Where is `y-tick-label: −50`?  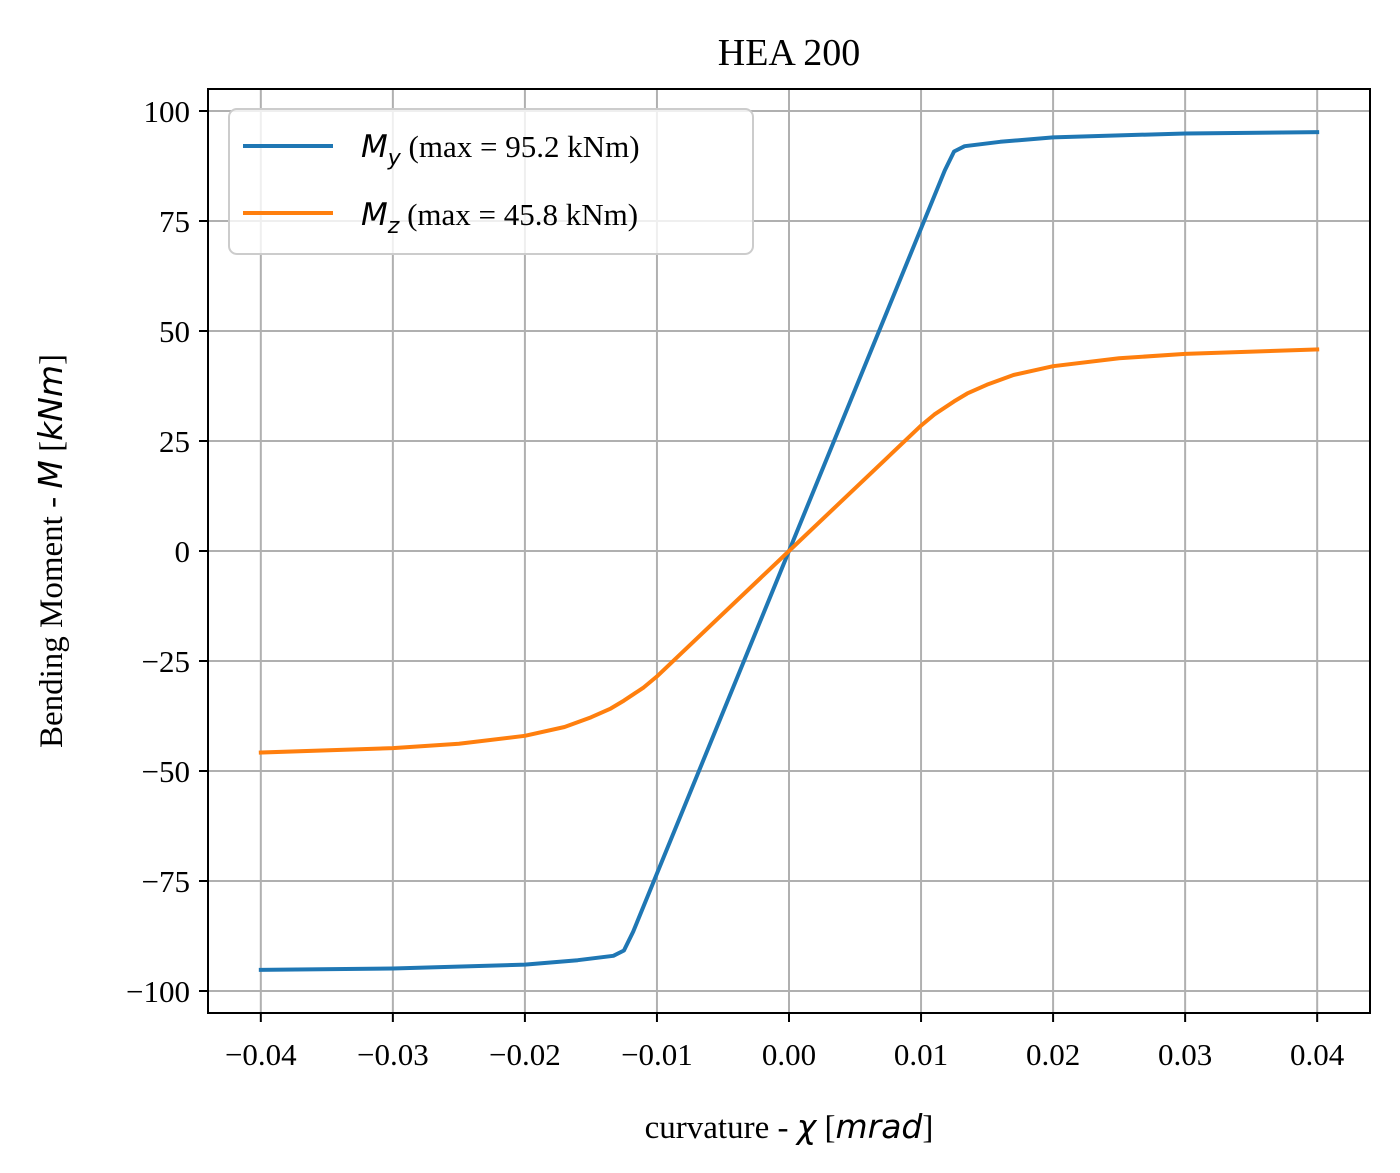
y-tick-label: −50 is located at coordinates (166, 771).